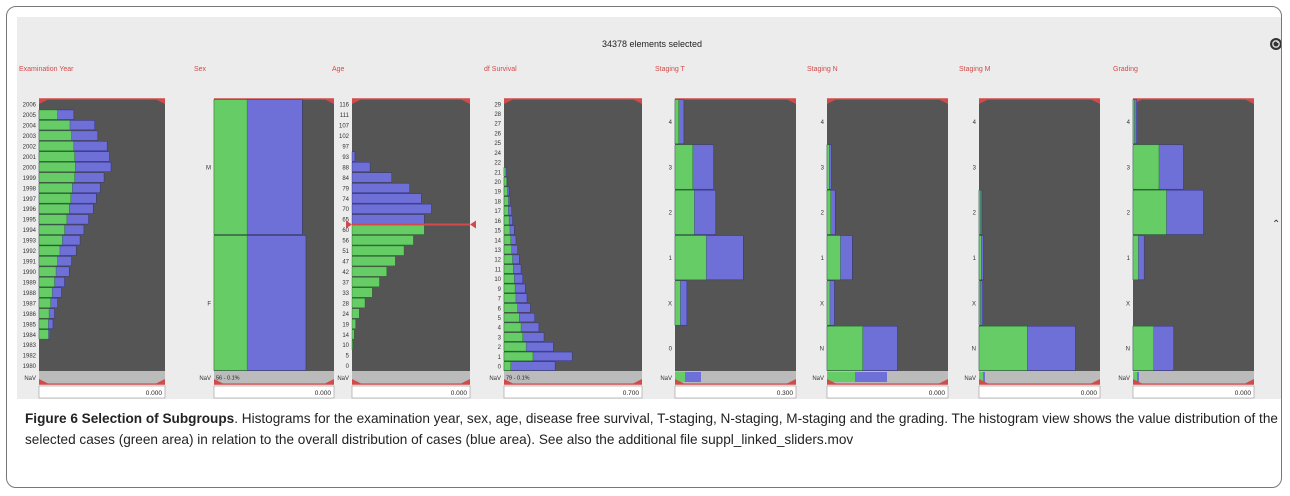 The height and width of the screenshot is (496, 1290). I want to click on panel3-title: df Survival, so click(500, 69).